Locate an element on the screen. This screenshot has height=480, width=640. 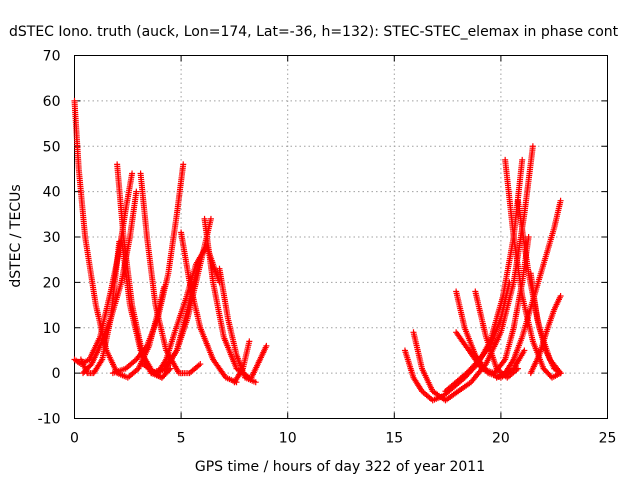
x-tick-label: 0 is located at coordinates (74, 439).